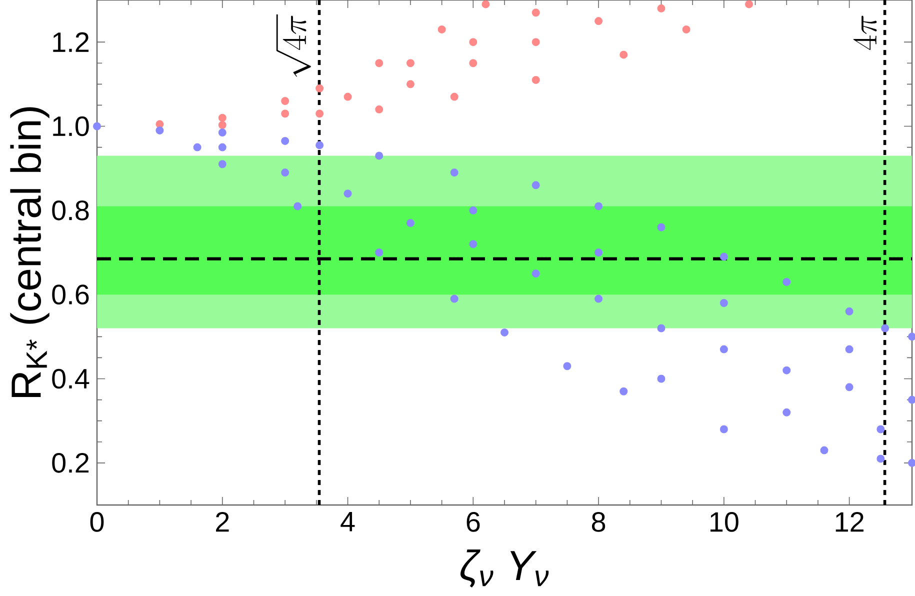 This screenshot has width=915, height=596. I want to click on y-tick-label: 0.2, so click(70, 462).